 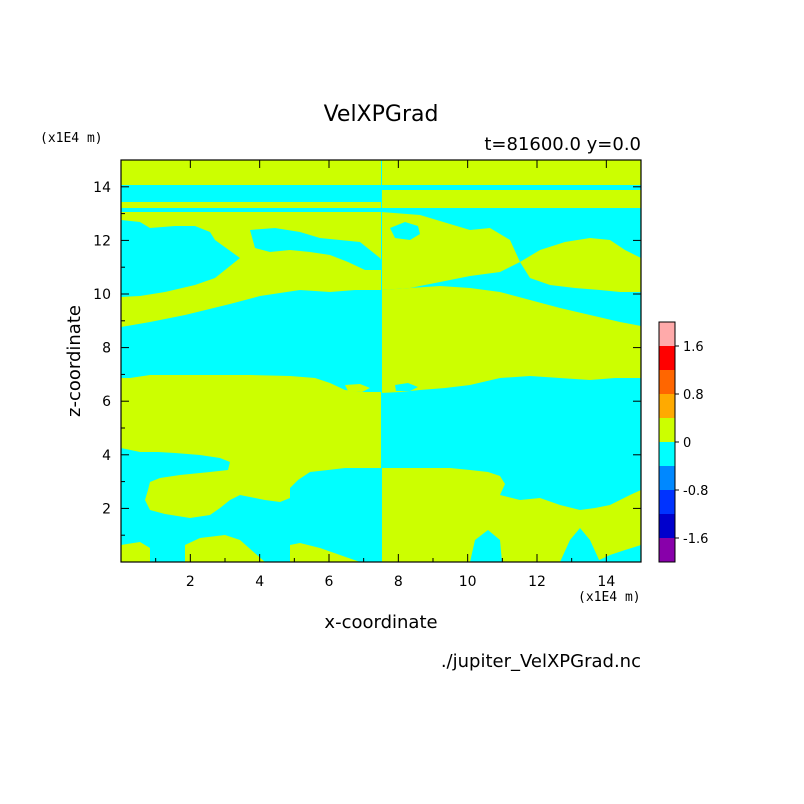 I want to click on region-left-upper-right, so click(x=316, y=249).